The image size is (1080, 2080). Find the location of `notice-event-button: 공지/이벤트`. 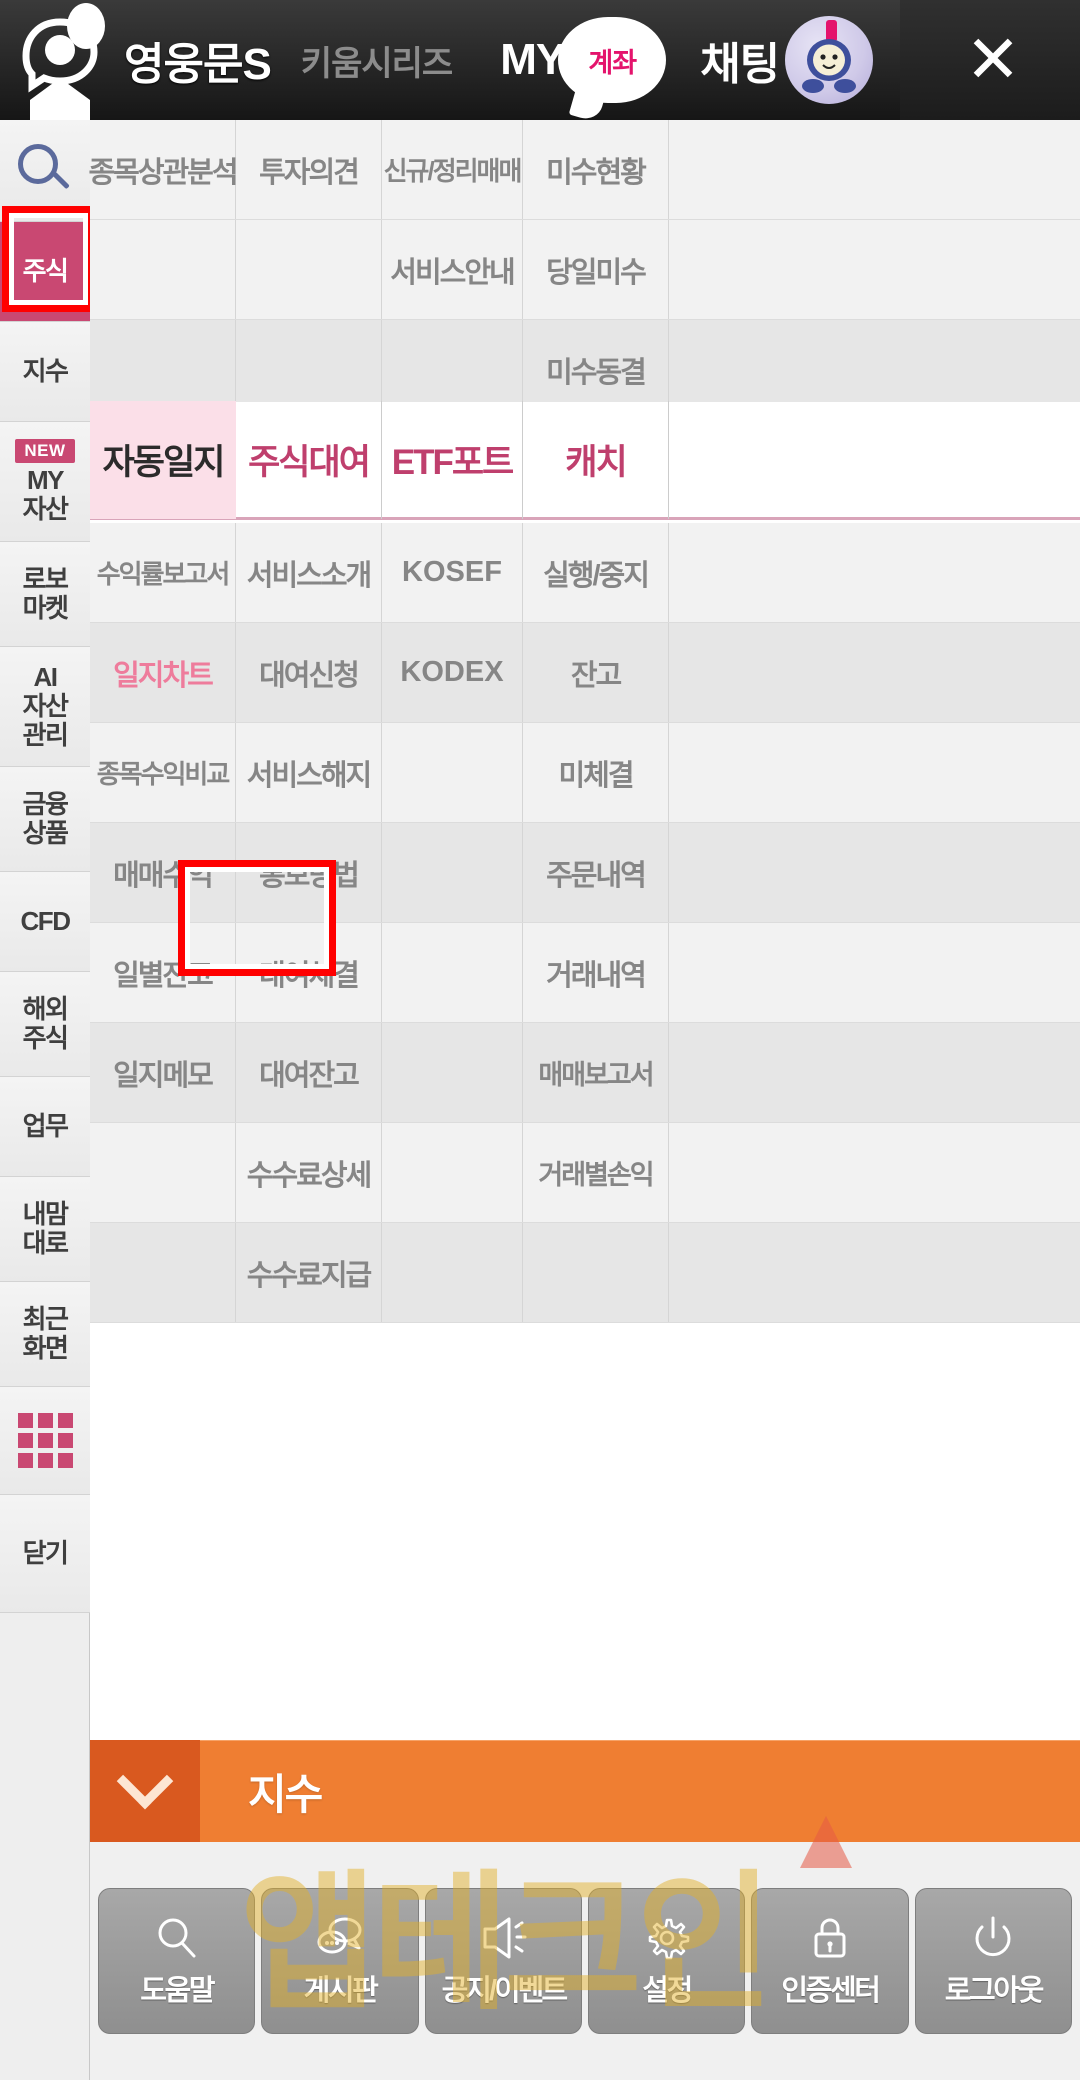

notice-event-button: 공지/이벤트 is located at coordinates (503, 1961).